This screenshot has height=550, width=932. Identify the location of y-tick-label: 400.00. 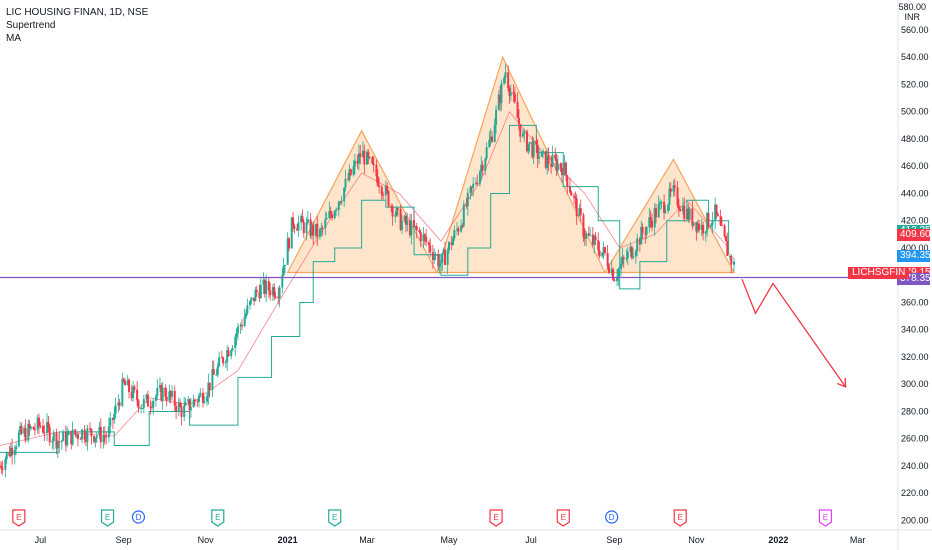
(915, 248).